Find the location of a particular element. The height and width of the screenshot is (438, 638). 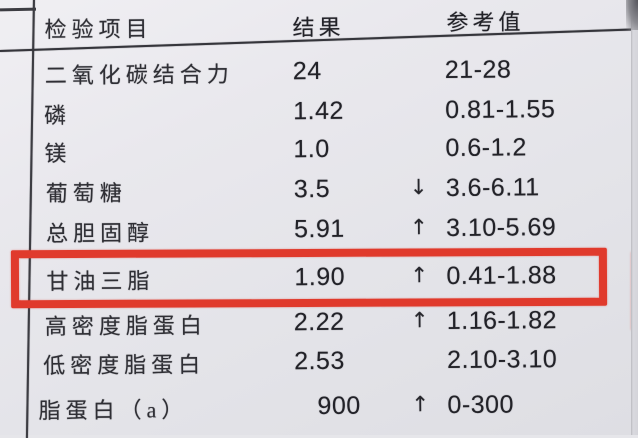

reference-range: 0.81-1.55 is located at coordinates (500, 110).